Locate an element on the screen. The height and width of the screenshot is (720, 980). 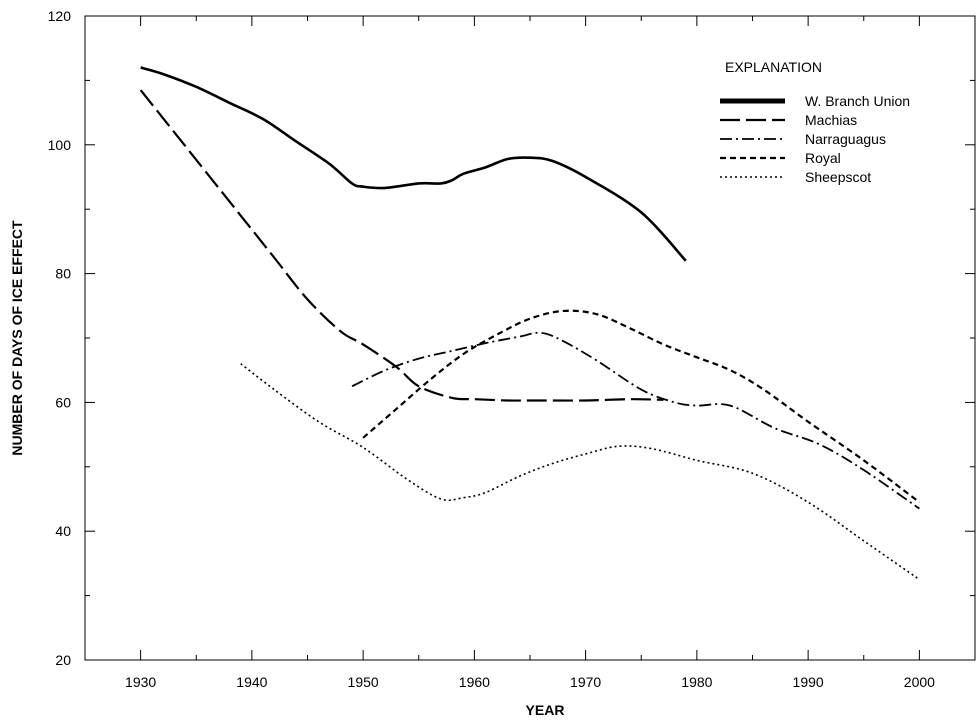
x-tick-label: 1960 is located at coordinates (474, 682).